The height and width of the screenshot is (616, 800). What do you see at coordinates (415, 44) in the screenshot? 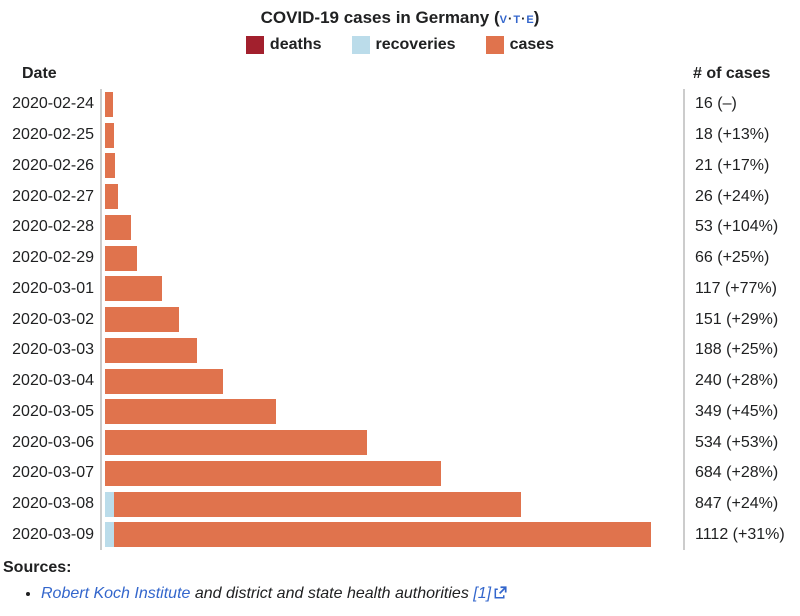
I see `legend-label: recoveries` at bounding box center [415, 44].